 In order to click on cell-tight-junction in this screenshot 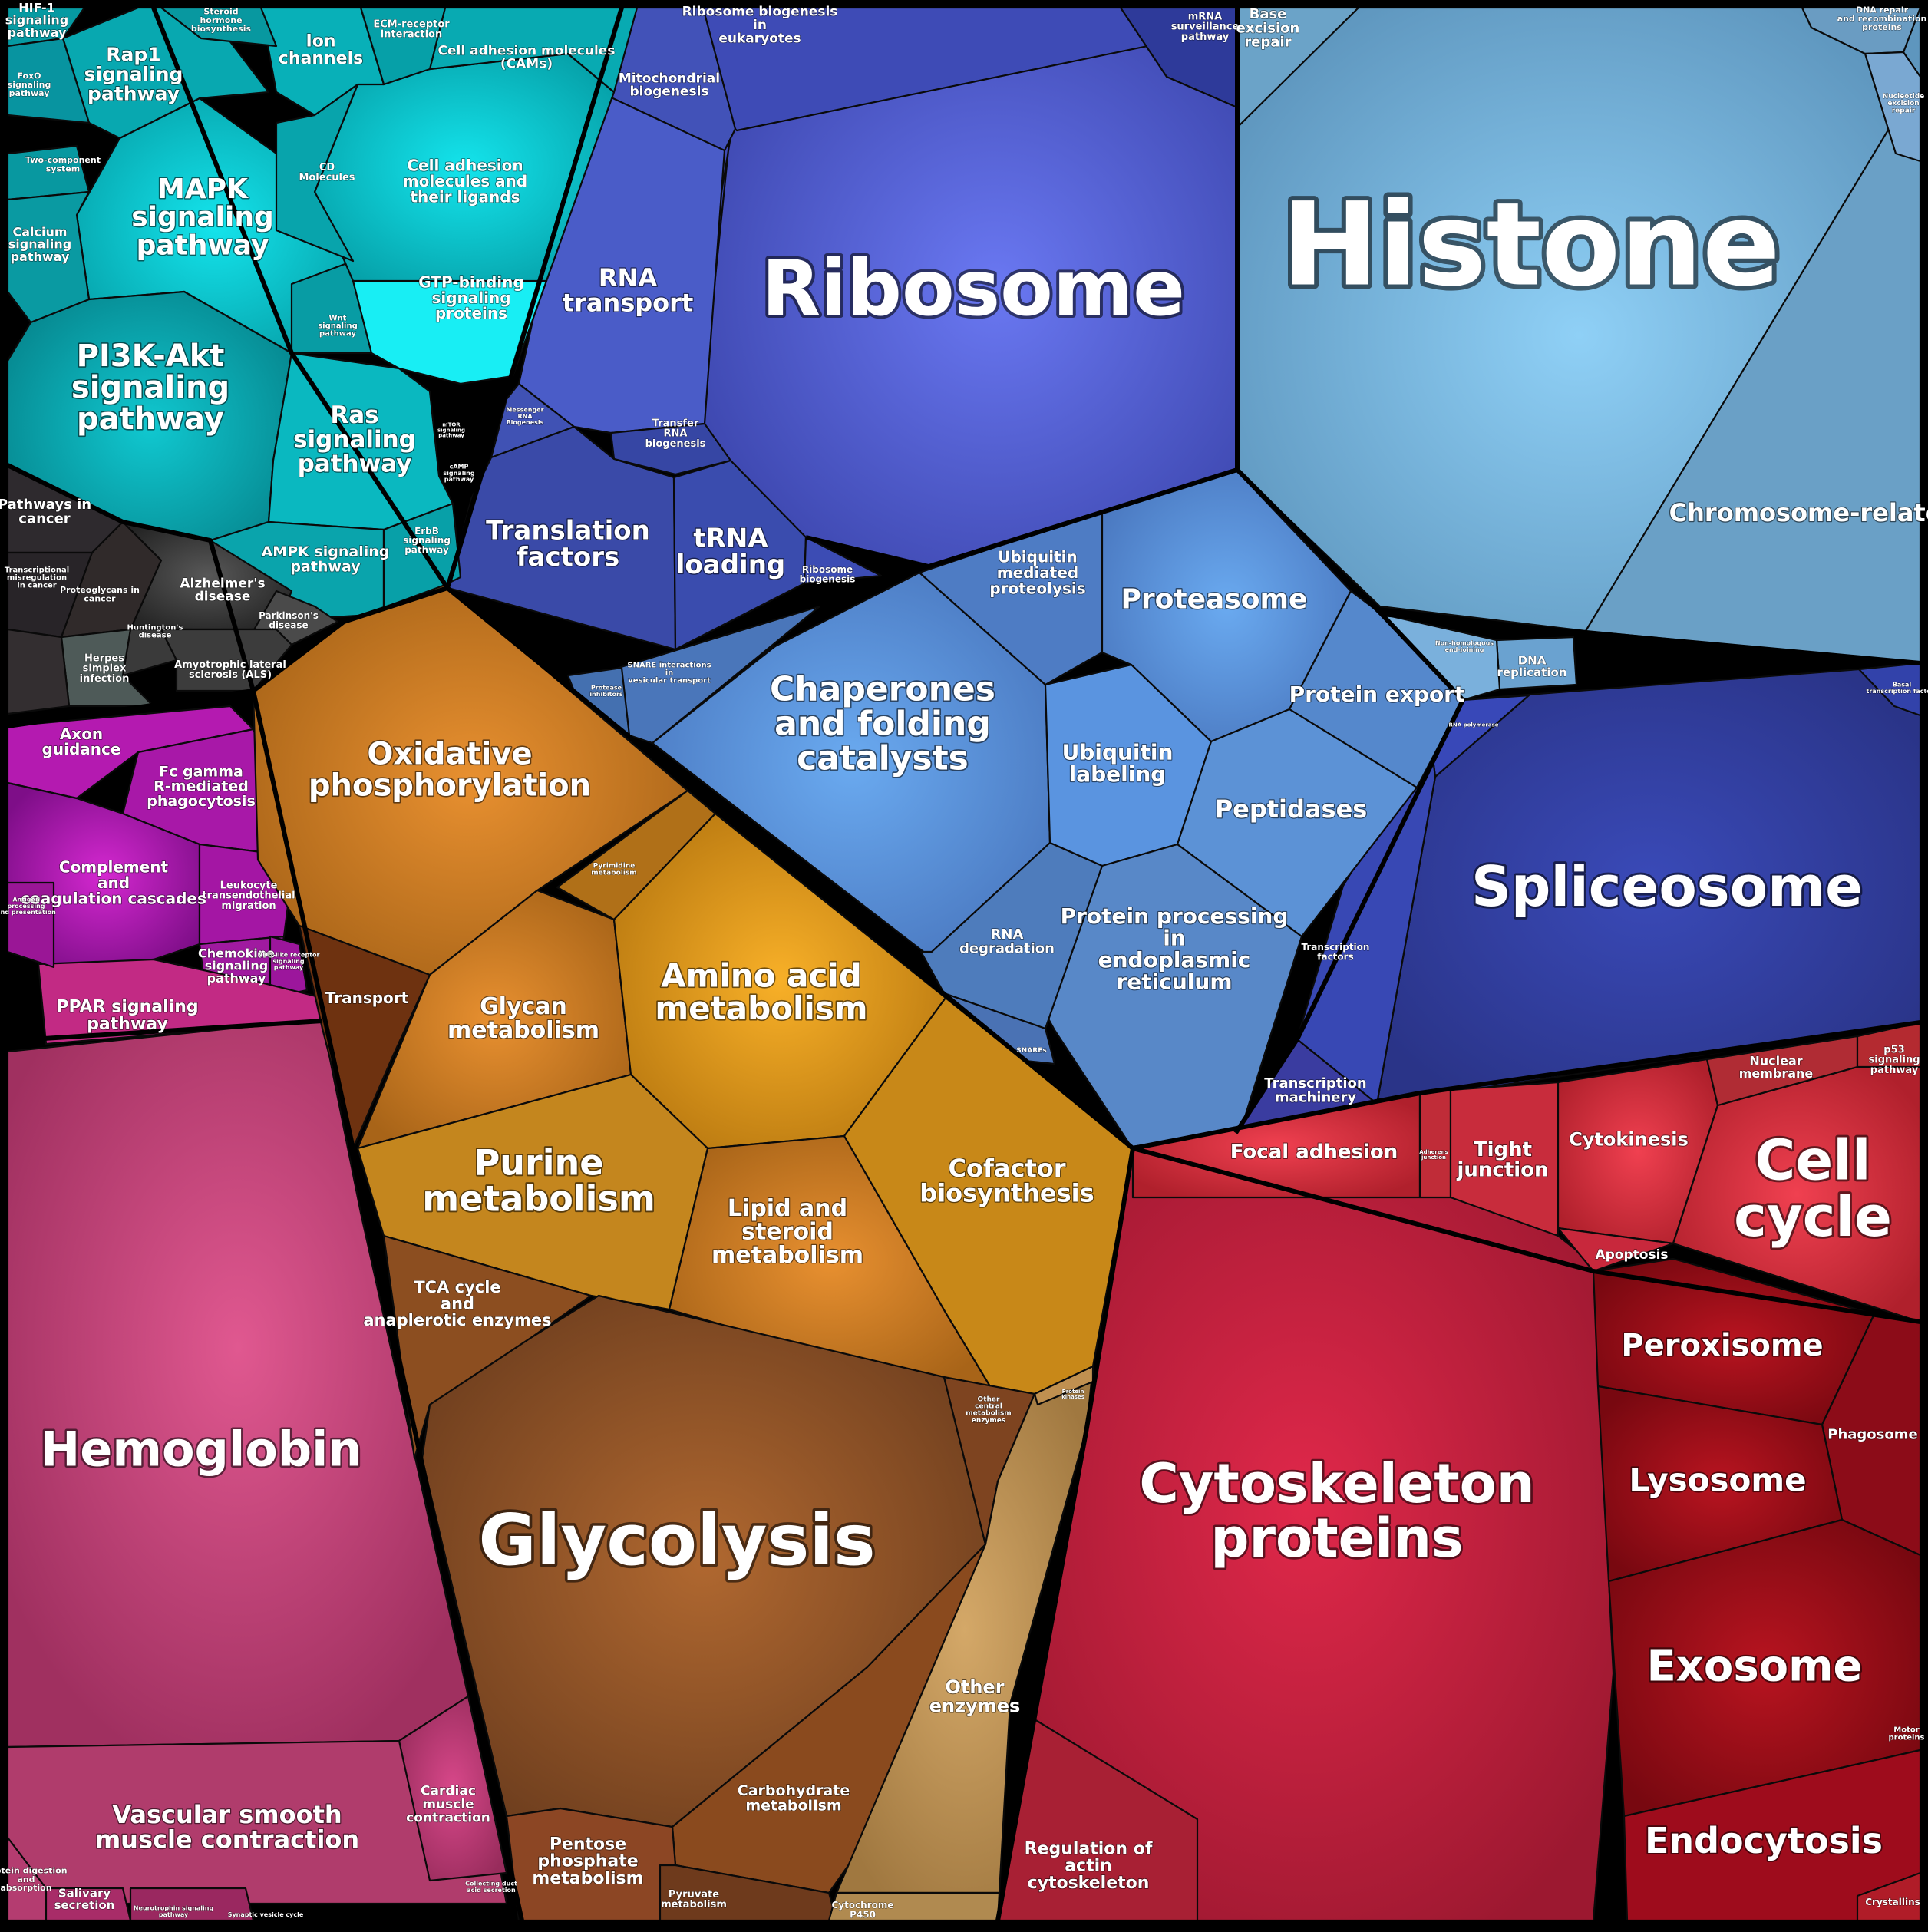, I will do `click(1505, 1159)`.